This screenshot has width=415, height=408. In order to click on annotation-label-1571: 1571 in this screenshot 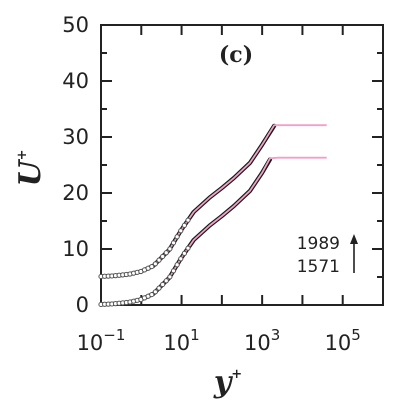, I will do `click(318, 267)`.